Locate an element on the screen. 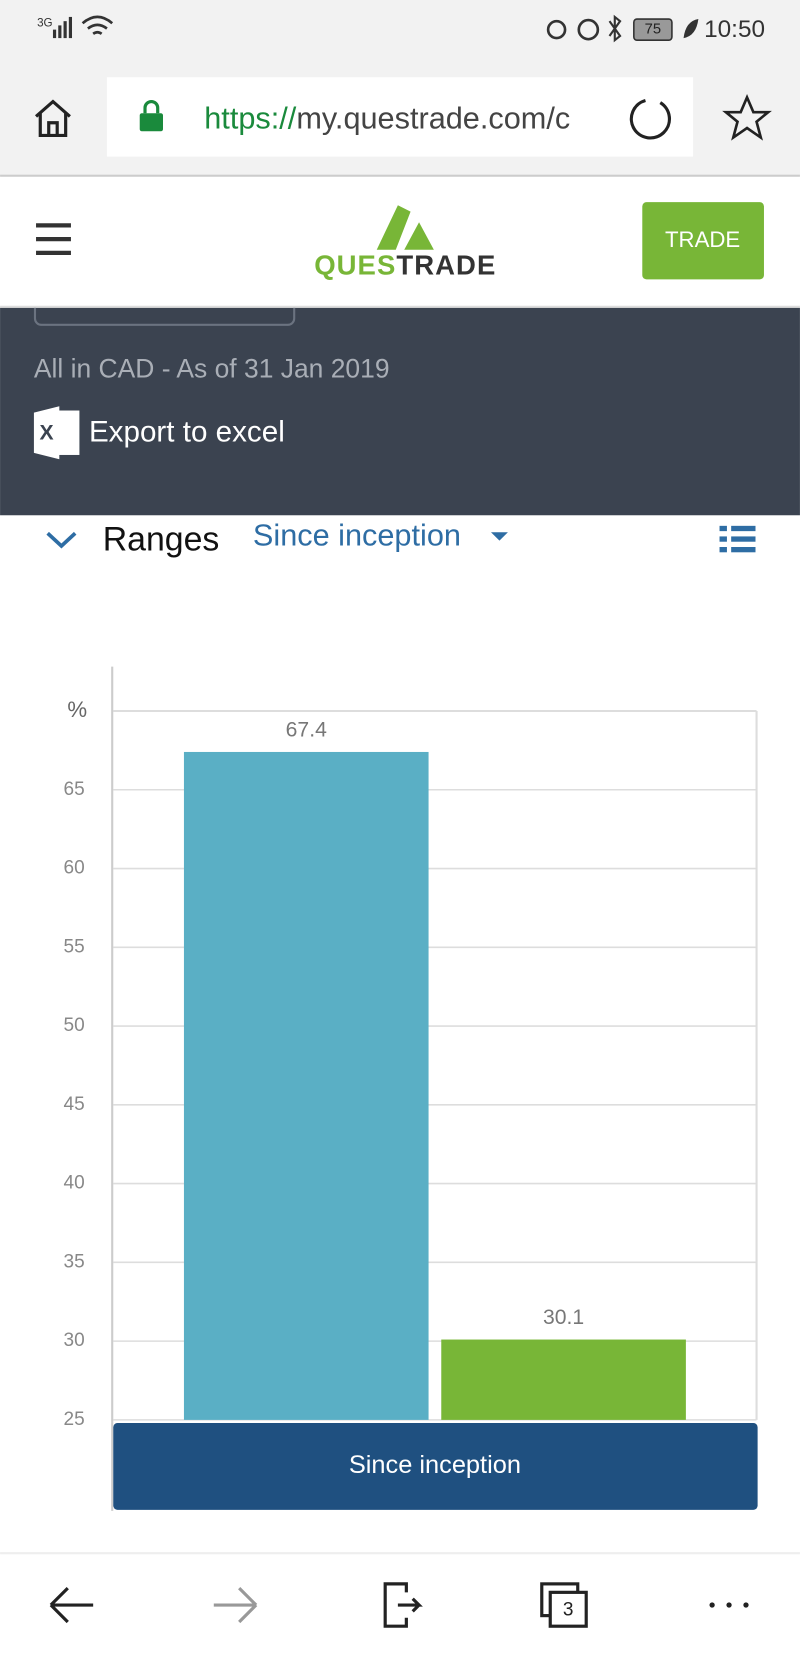 The height and width of the screenshot is (1659, 800). battery-icon is located at coordinates (653, 29).